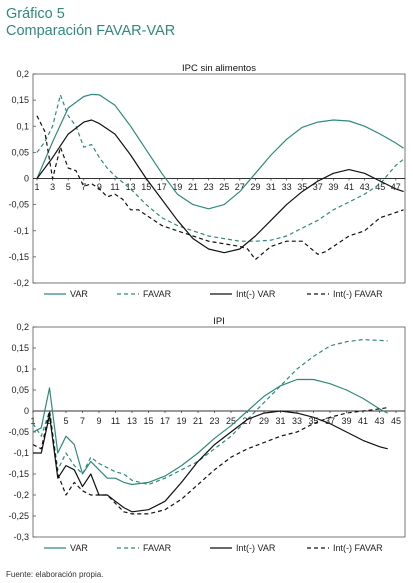  What do you see at coordinates (21, 283) in the screenshot?
I see `ipc-y-tick-label: -0,2` at bounding box center [21, 283].